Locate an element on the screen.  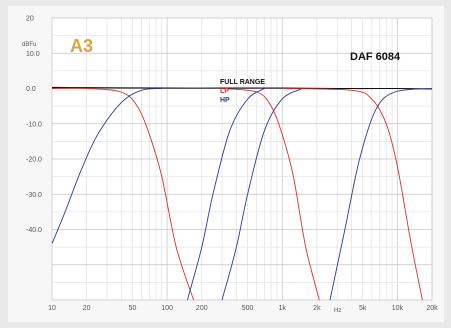
x-tick-label: 5k is located at coordinates (363, 308).